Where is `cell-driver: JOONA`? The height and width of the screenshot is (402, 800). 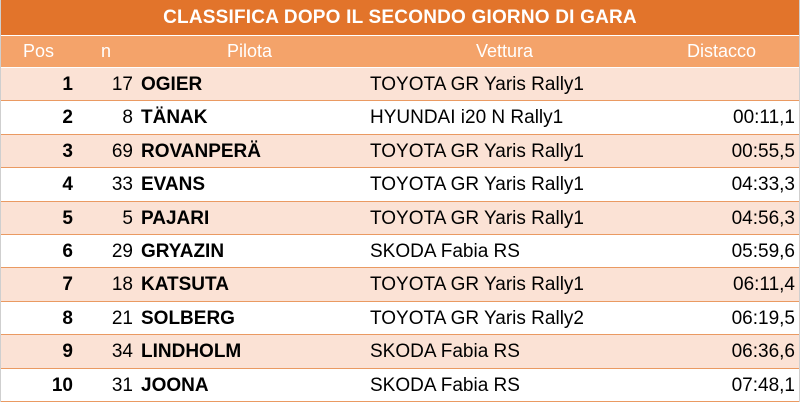 cell-driver: JOONA is located at coordinates (175, 385).